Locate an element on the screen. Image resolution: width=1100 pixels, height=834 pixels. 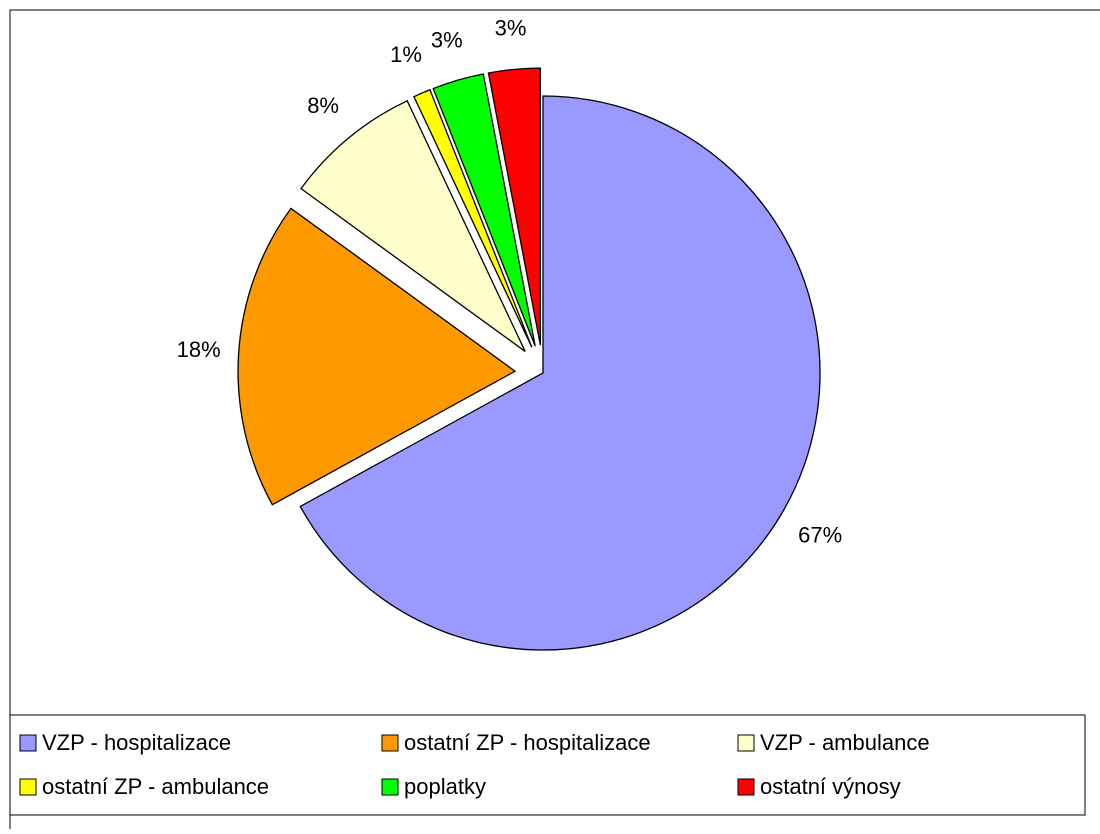
legend-label: VZP - hospitalizace is located at coordinates (136, 742).